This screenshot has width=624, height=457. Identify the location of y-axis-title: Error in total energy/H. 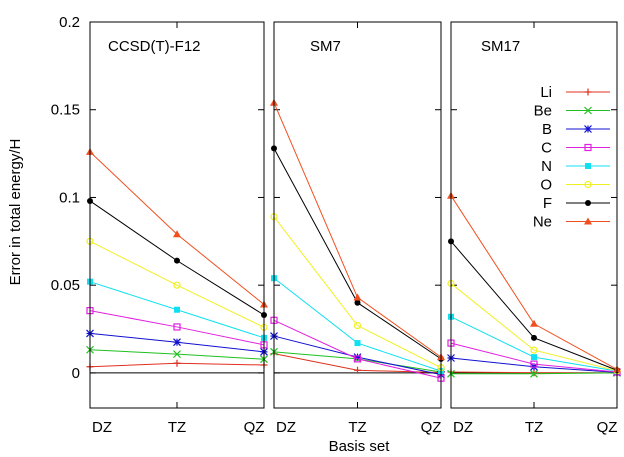
(15, 212).